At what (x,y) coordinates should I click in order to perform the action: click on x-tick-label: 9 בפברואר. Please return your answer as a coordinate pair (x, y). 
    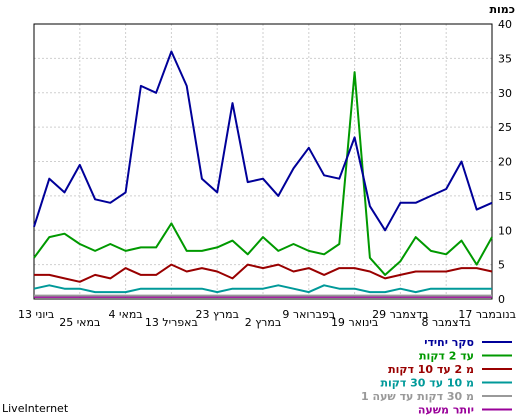
    Looking at the image, I should click on (308, 314).